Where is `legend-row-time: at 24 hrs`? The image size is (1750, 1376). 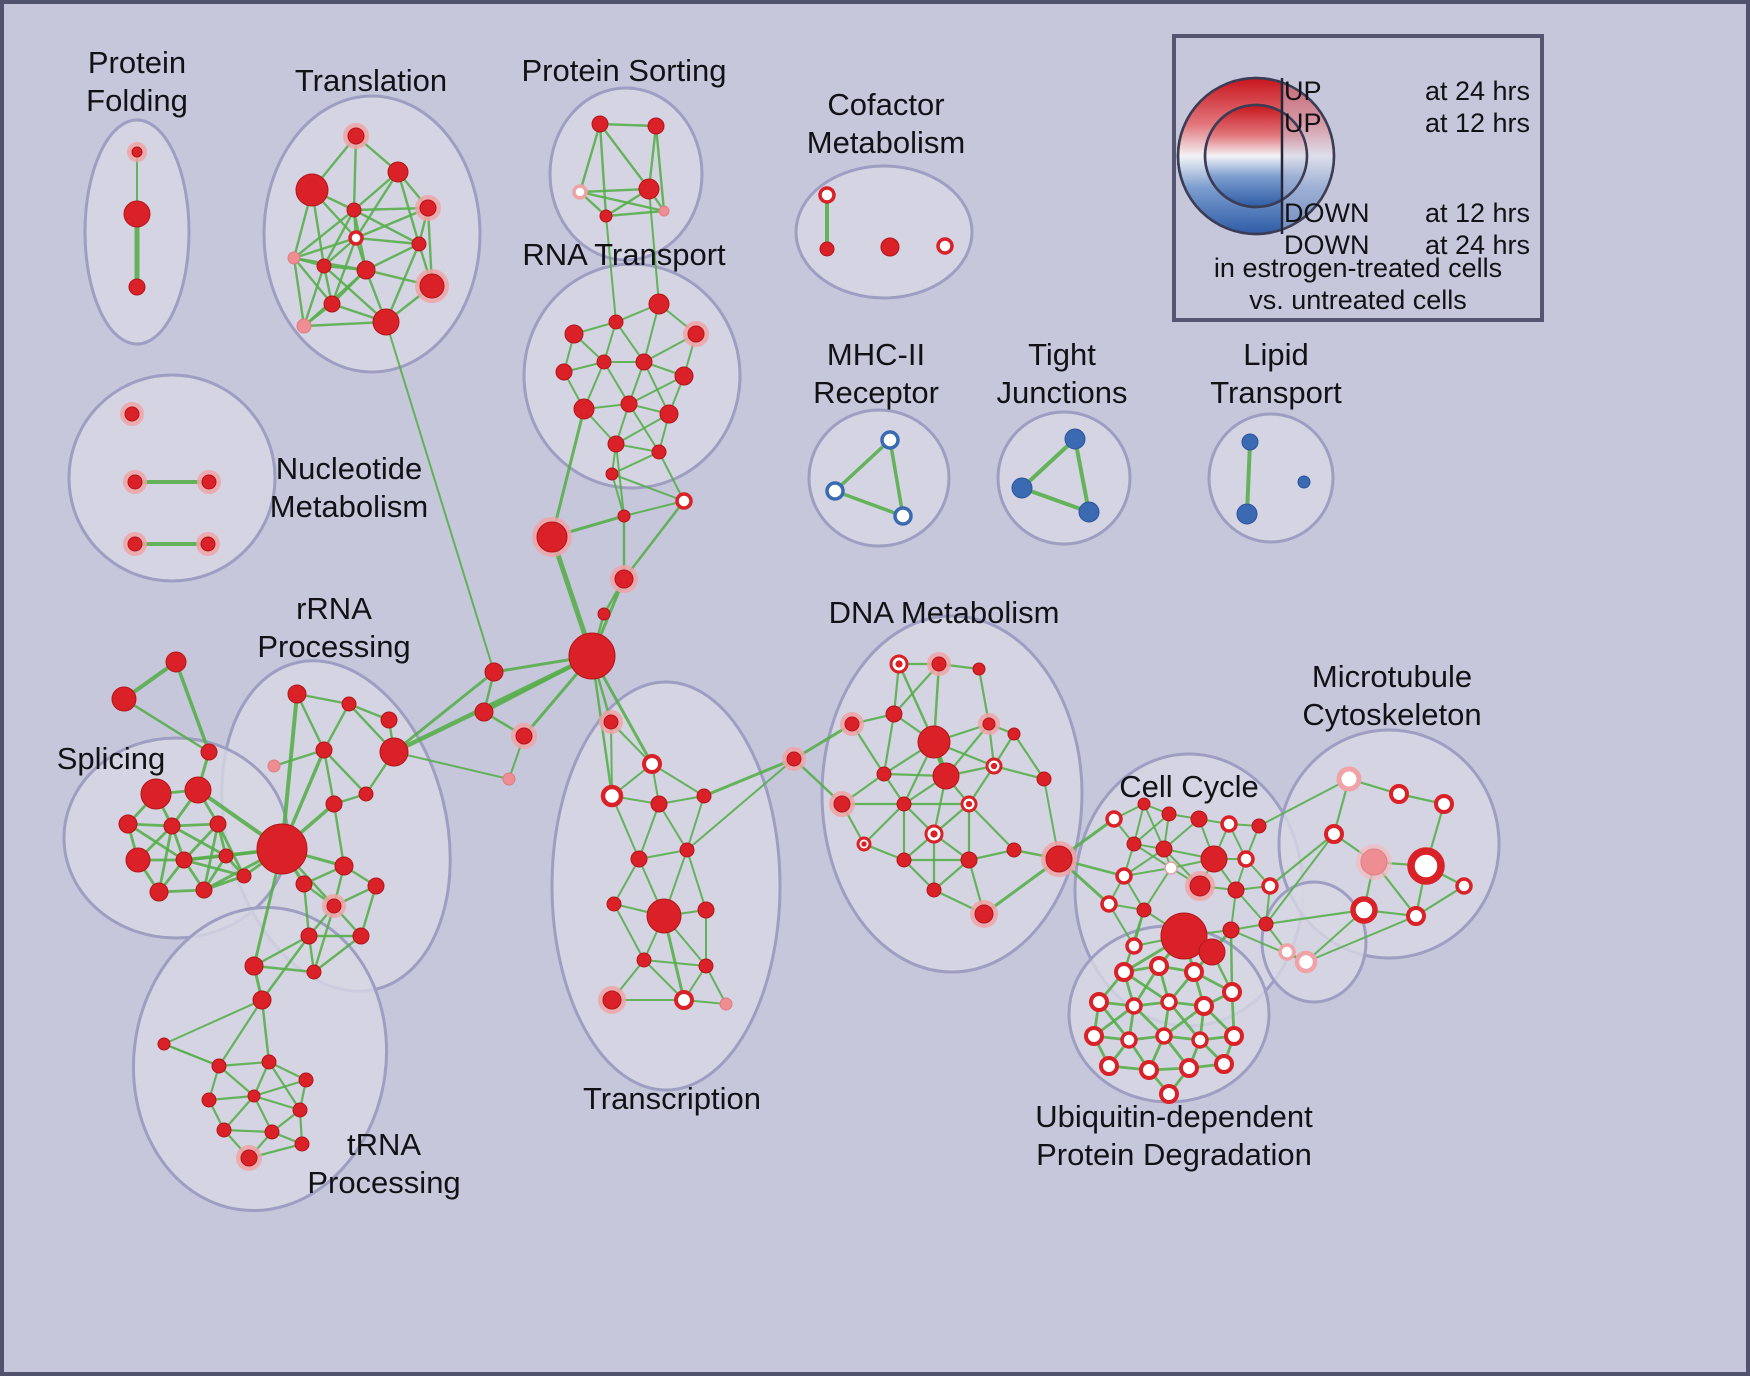 legend-row-time: at 24 hrs is located at coordinates (1477, 91).